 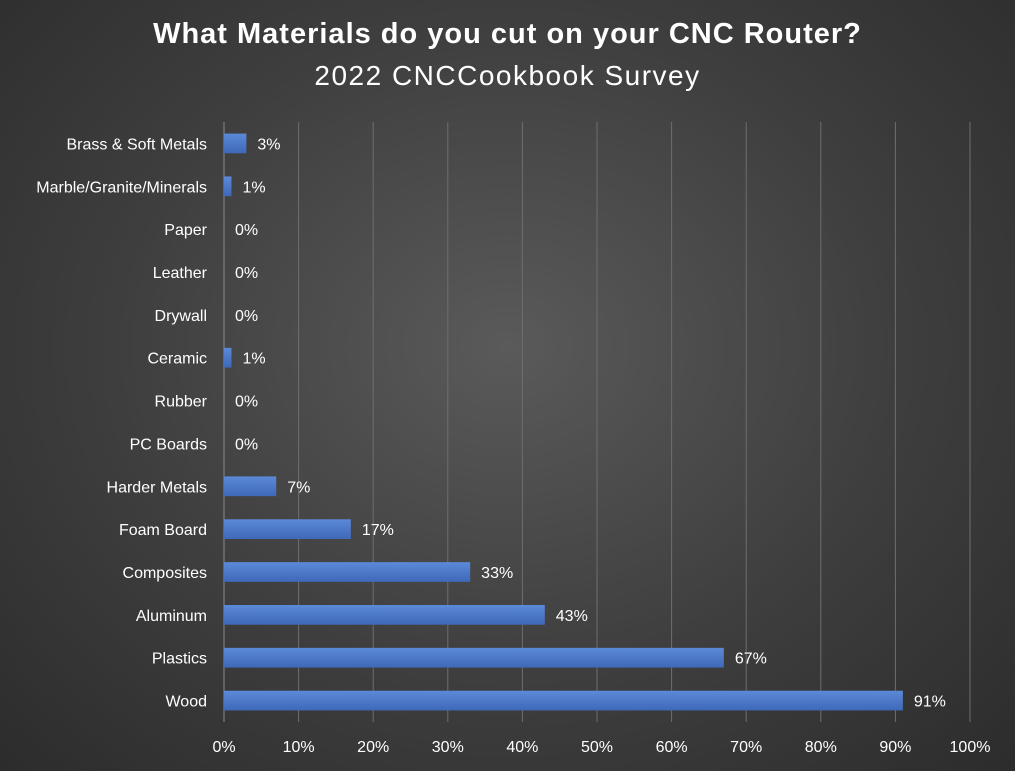 I want to click on x-tick-label: 70%, so click(x=746, y=747).